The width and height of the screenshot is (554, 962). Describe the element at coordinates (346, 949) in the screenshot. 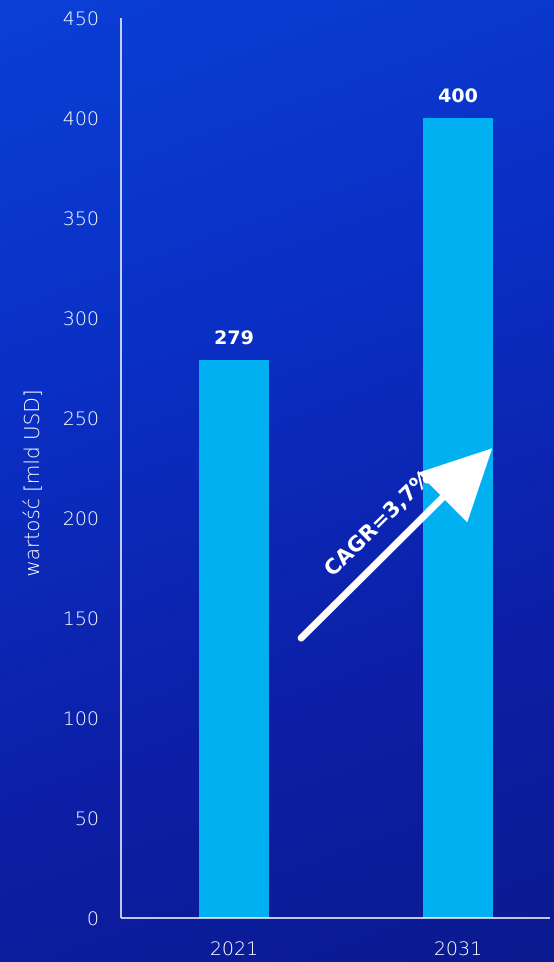

I see `x-axis-ticks: 2021 2031` at that location.